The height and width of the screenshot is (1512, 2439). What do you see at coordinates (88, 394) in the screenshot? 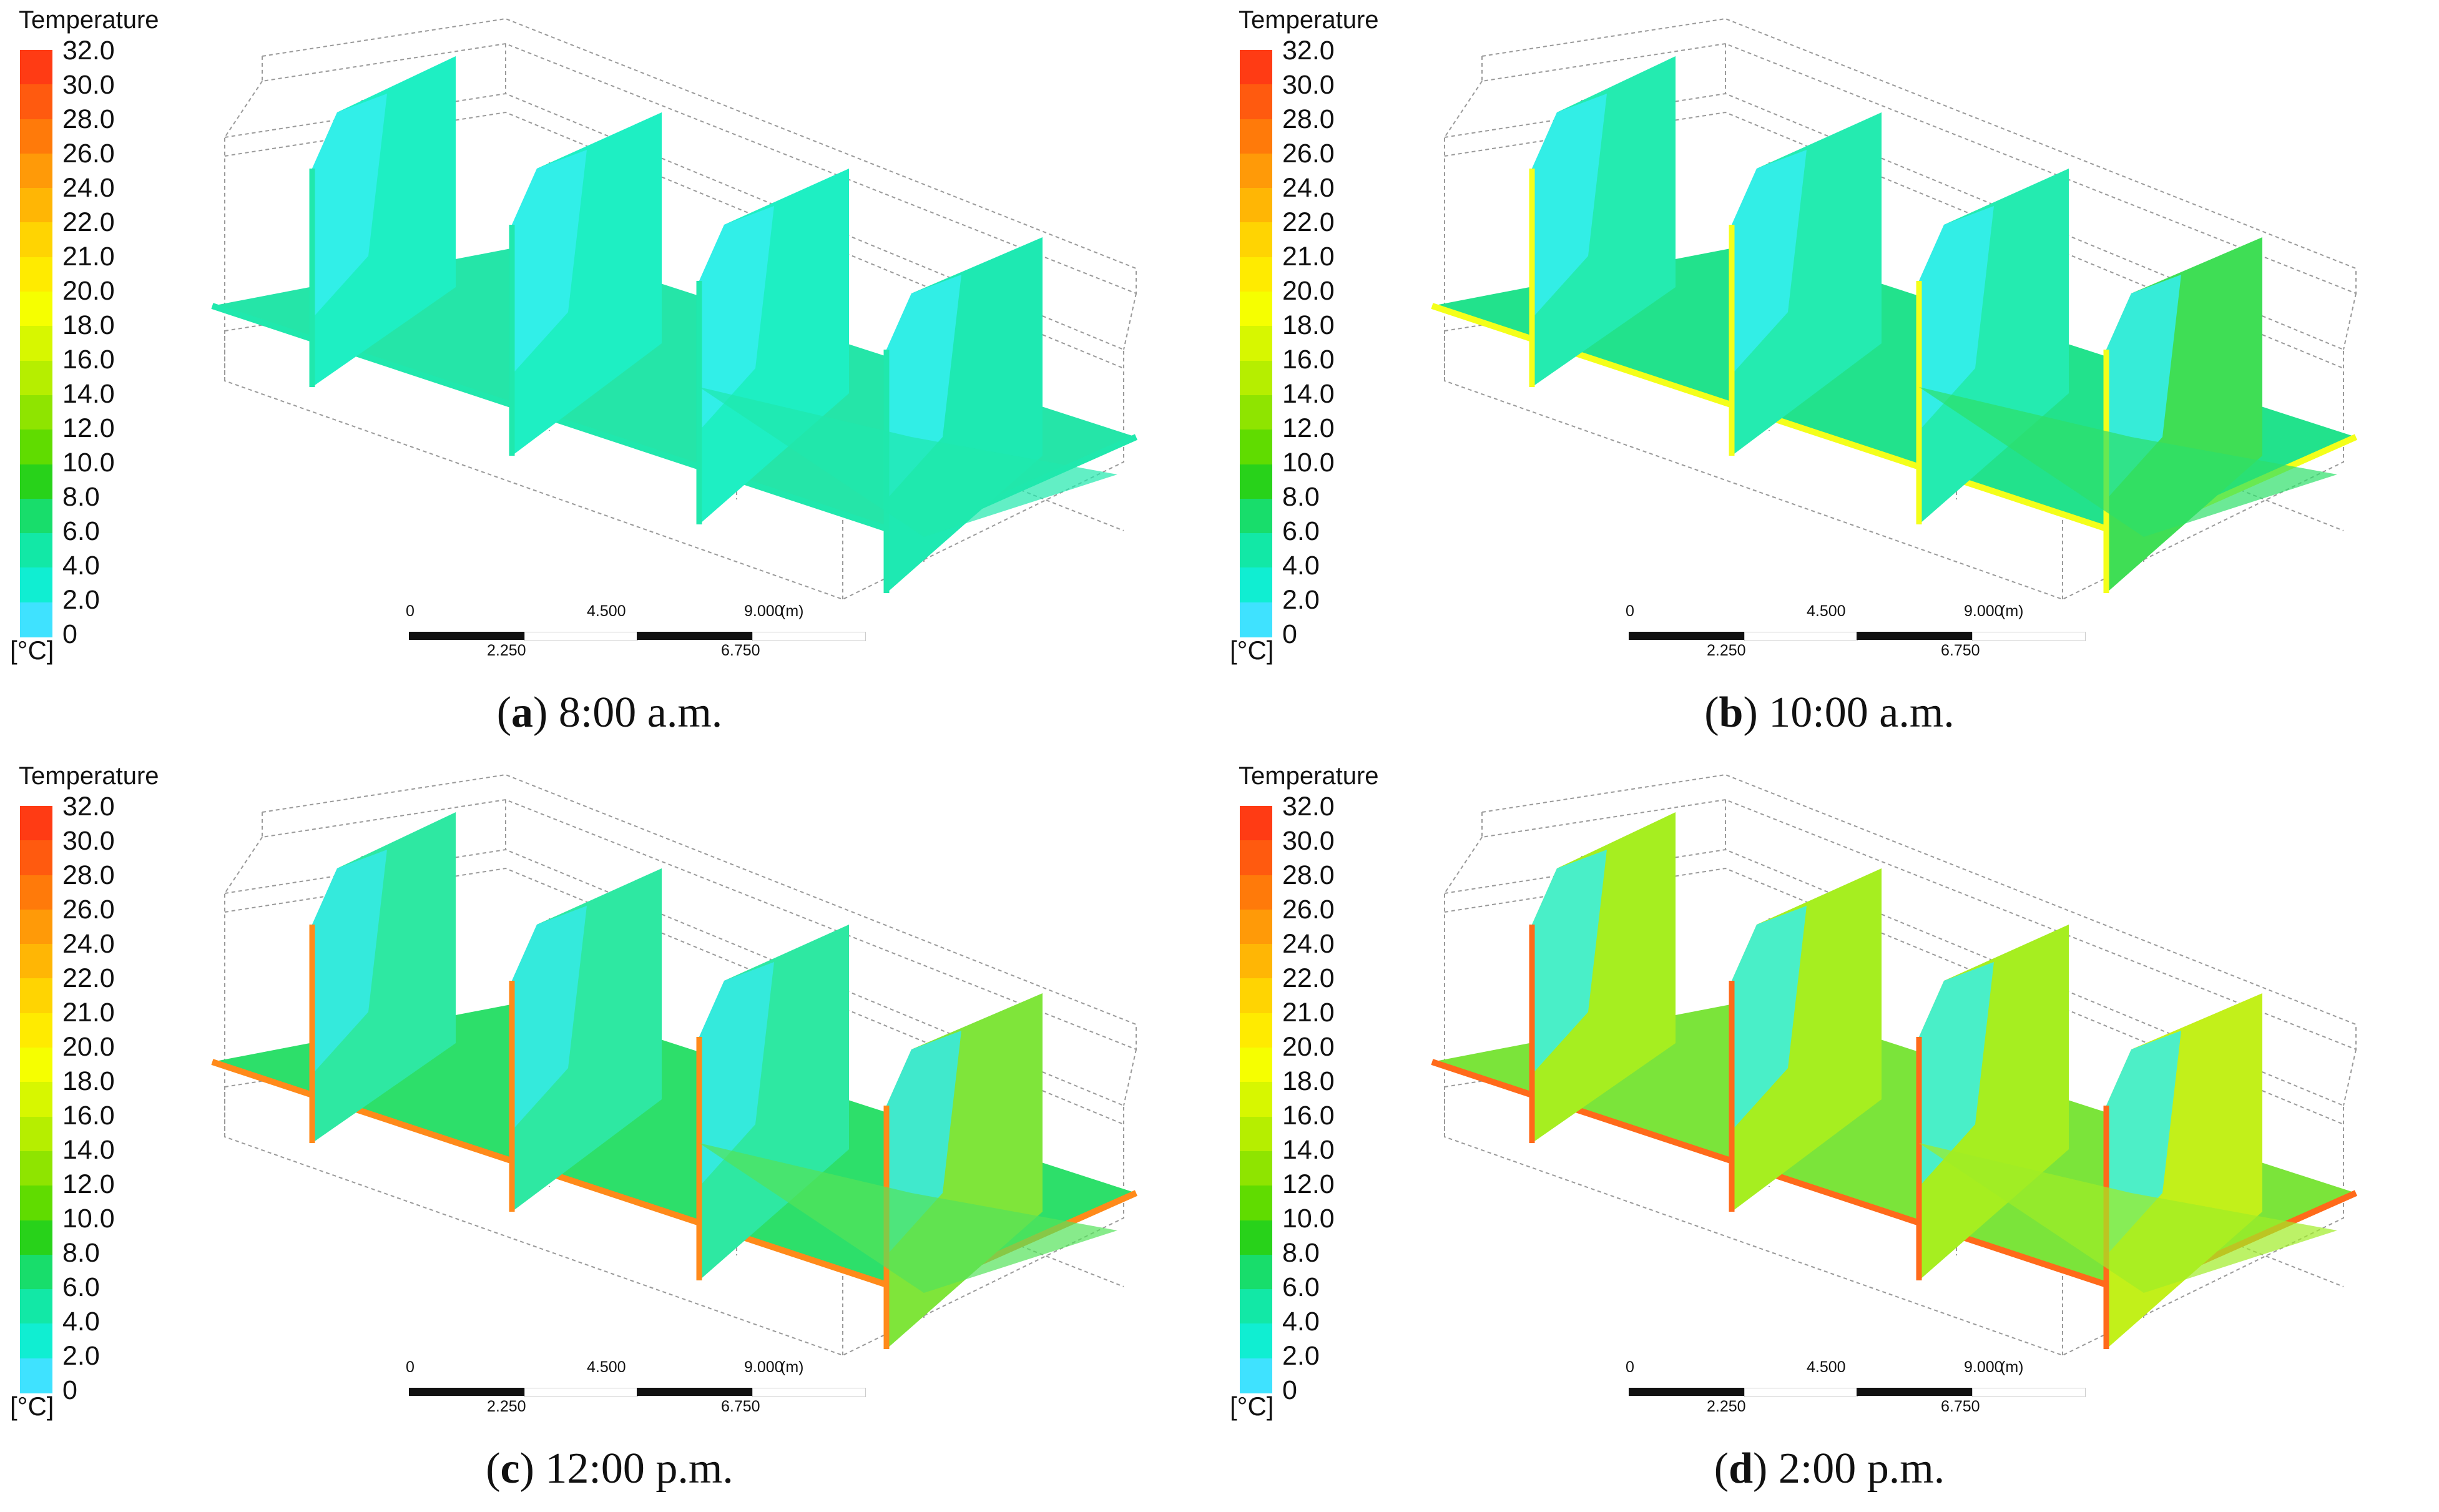
I see `colorbar-tick-label: 14.0` at bounding box center [88, 394].